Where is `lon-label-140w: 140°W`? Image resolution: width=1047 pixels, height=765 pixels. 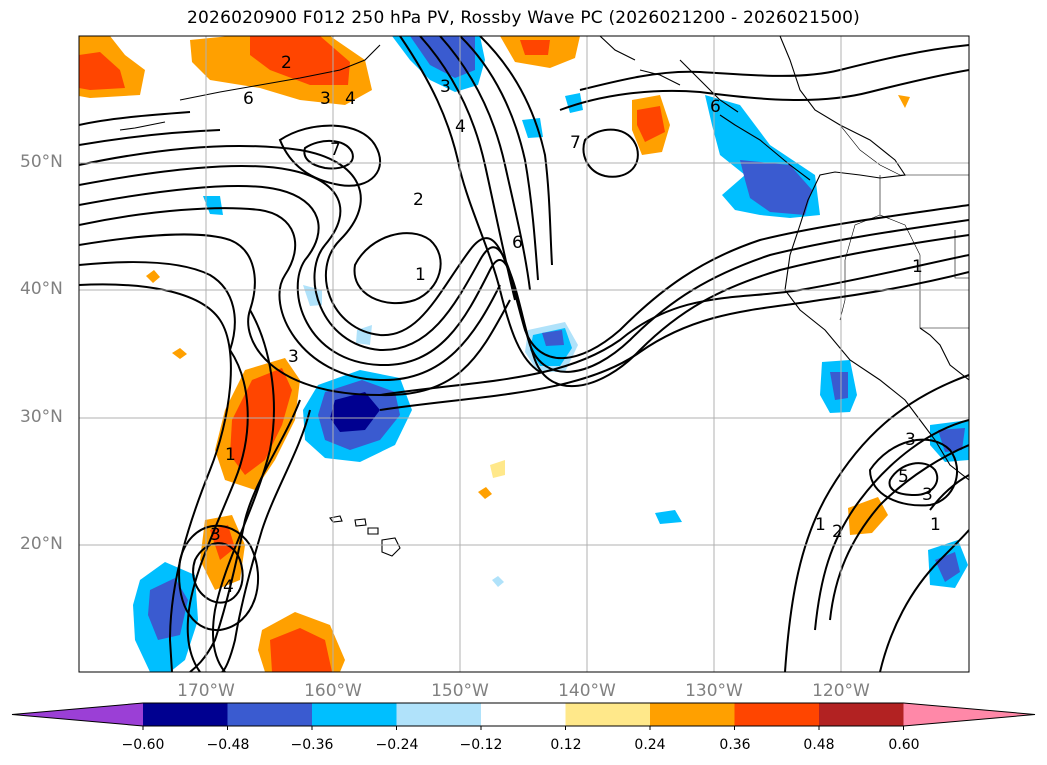
lon-label-140w: 140°W is located at coordinates (587, 691).